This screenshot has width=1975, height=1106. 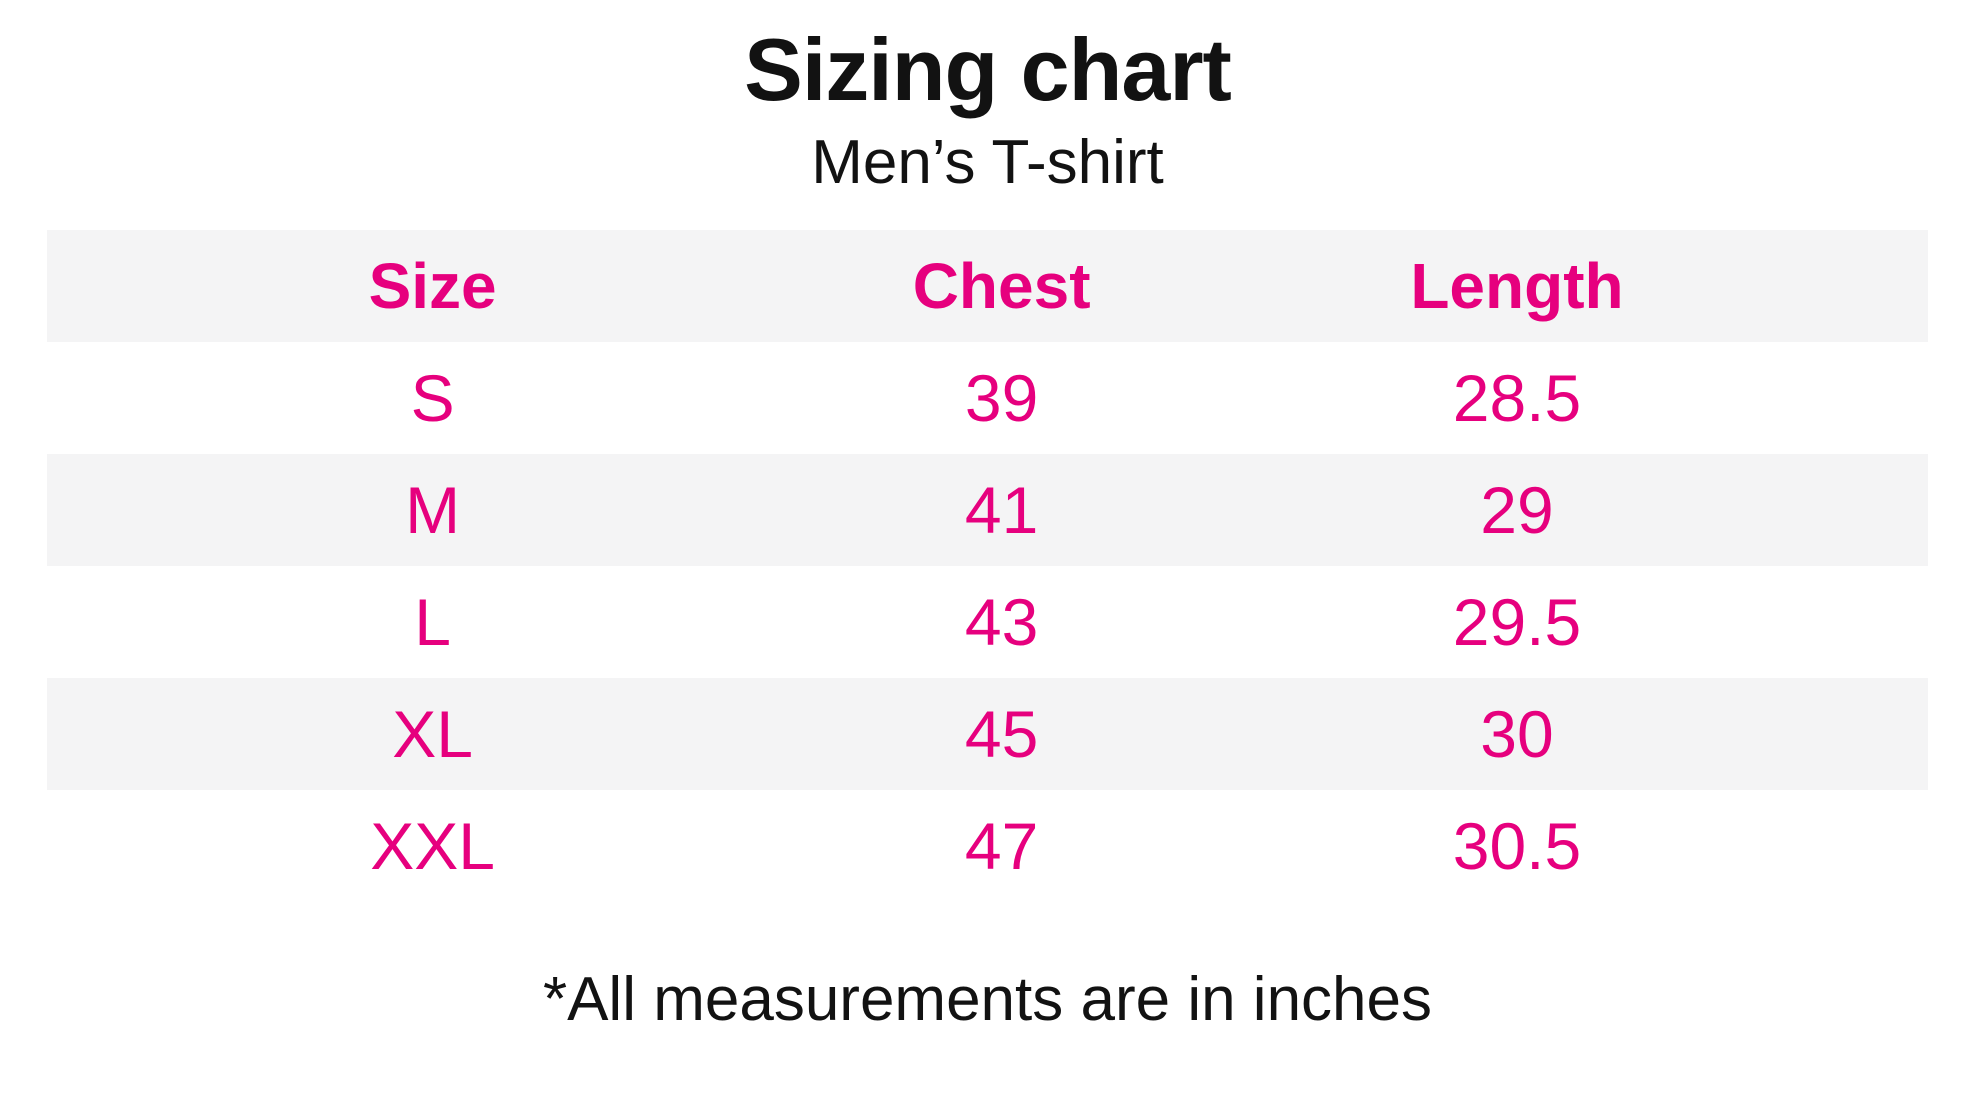 I want to click on cell-length: 29.5, so click(x=1517, y=622).